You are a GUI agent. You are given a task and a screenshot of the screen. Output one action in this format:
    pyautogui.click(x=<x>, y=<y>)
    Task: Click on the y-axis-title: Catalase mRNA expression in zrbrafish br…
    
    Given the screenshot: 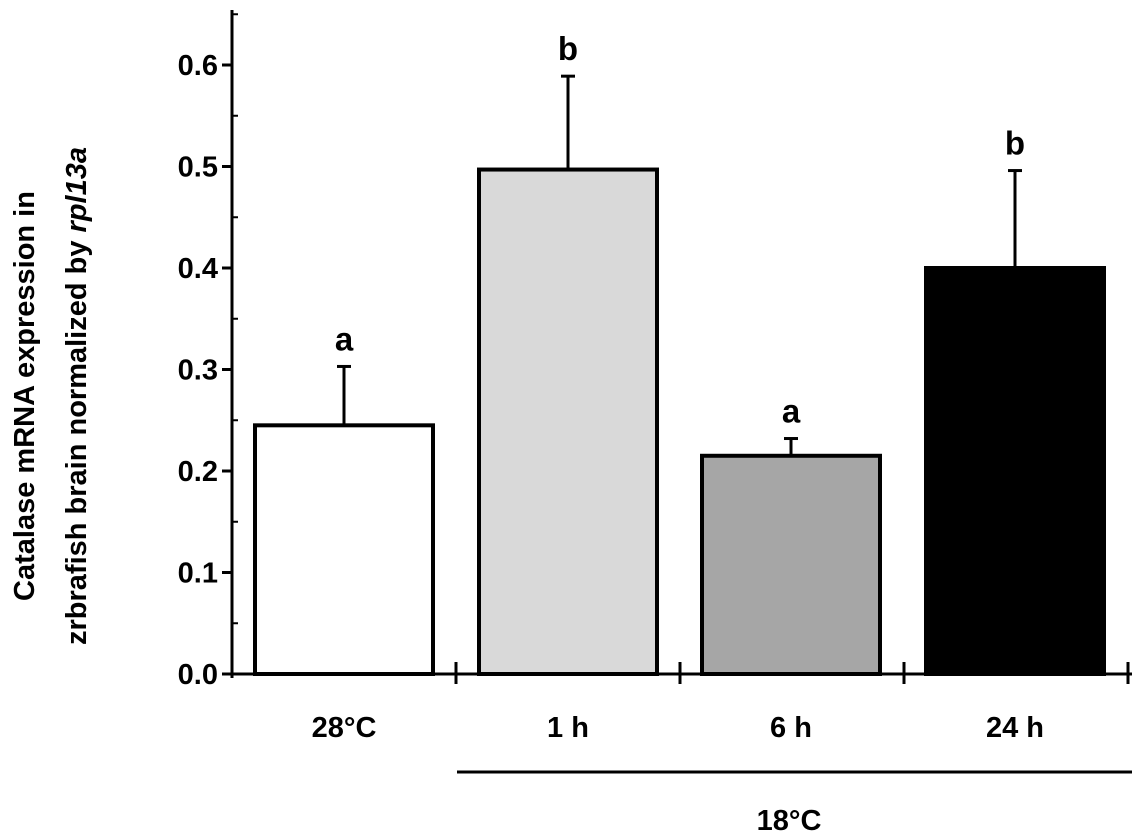 What is the action you would take?
    pyautogui.click(x=51, y=396)
    